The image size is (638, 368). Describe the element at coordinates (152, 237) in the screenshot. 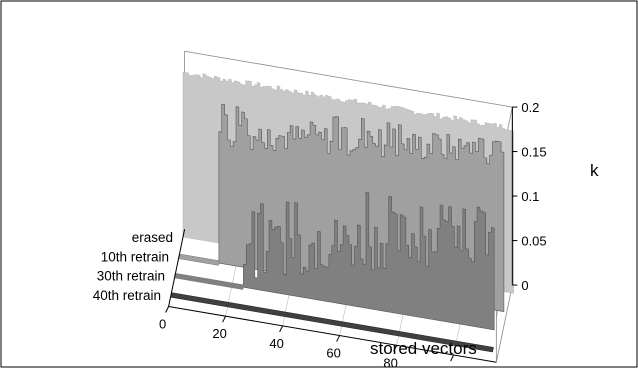

I see `series-label-0: erased` at that location.